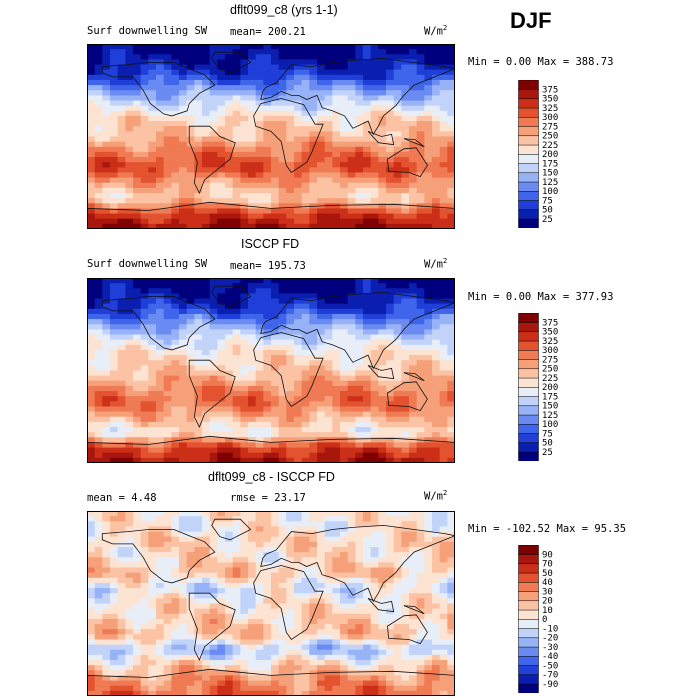  What do you see at coordinates (550, 127) in the screenshot?
I see `panel-1-colorbar-tick-label: 275` at bounding box center [550, 127].